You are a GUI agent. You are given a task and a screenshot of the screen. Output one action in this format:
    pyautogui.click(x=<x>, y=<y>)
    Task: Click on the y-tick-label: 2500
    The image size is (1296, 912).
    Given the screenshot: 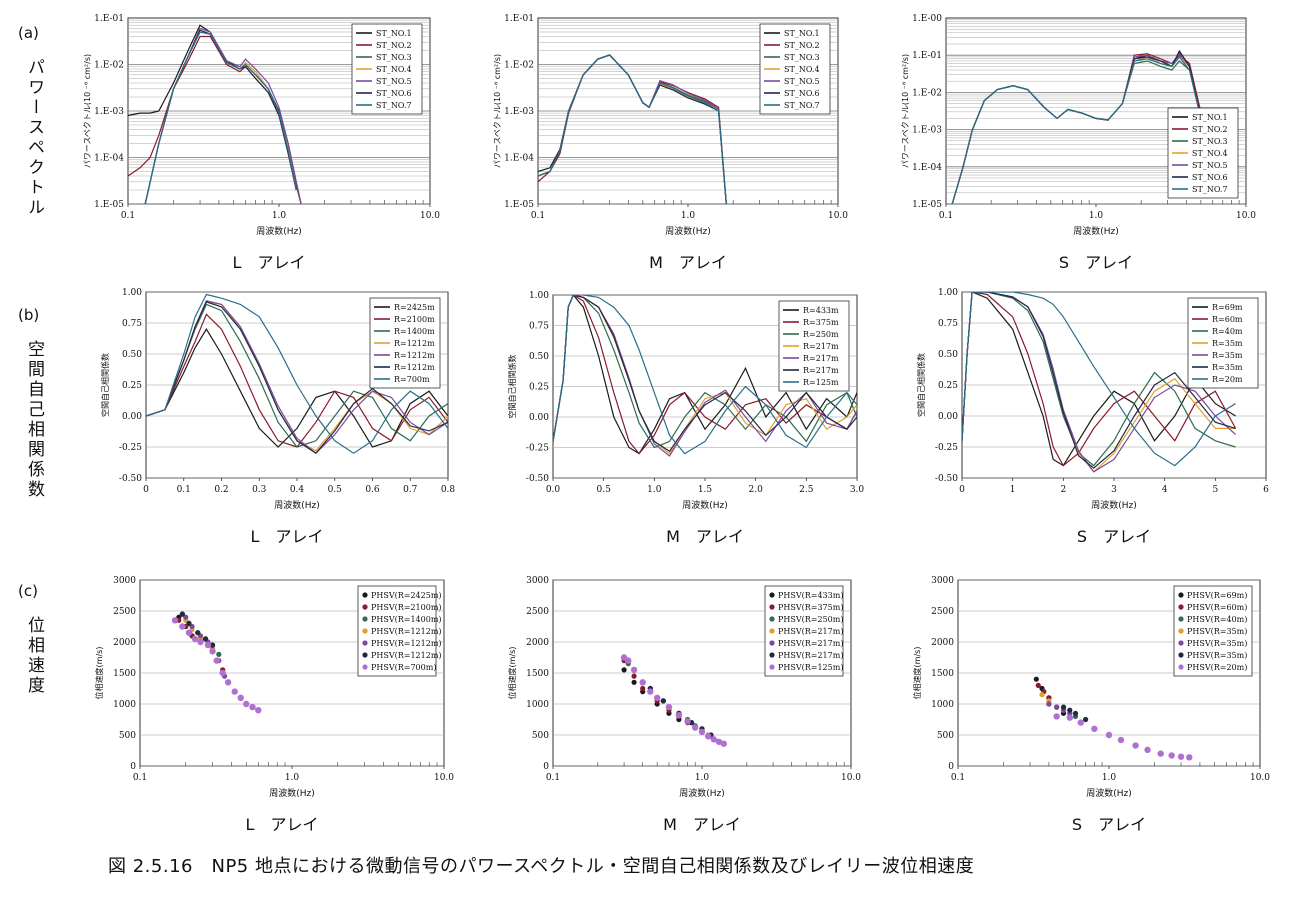 What is the action you would take?
    pyautogui.click(x=537, y=612)
    